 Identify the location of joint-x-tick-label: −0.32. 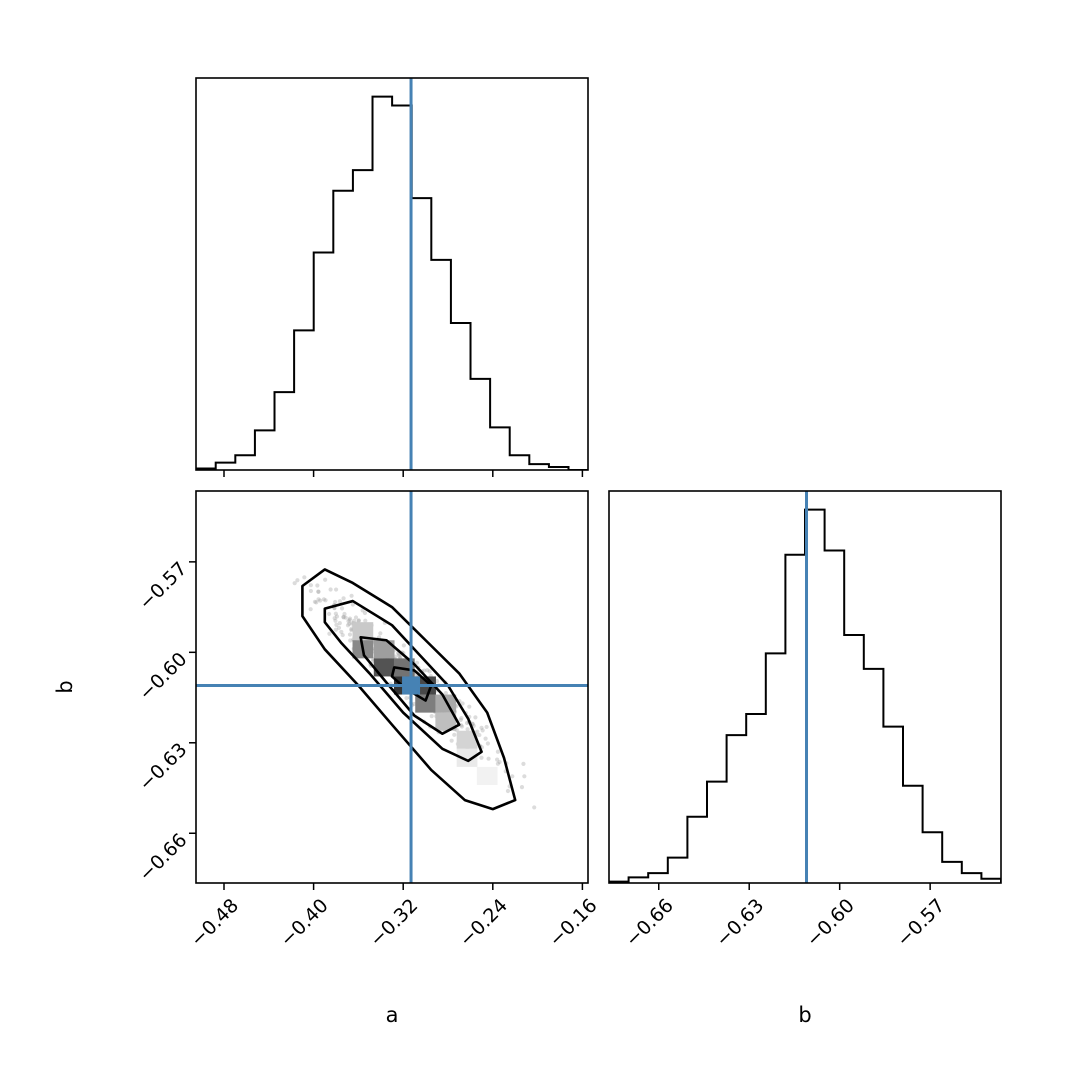
(394, 923).